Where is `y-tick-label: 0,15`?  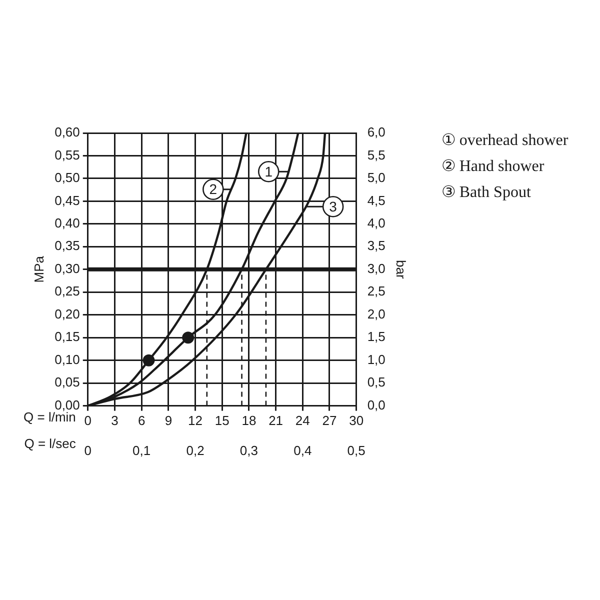
y-tick-label: 0,15 is located at coordinates (67, 336).